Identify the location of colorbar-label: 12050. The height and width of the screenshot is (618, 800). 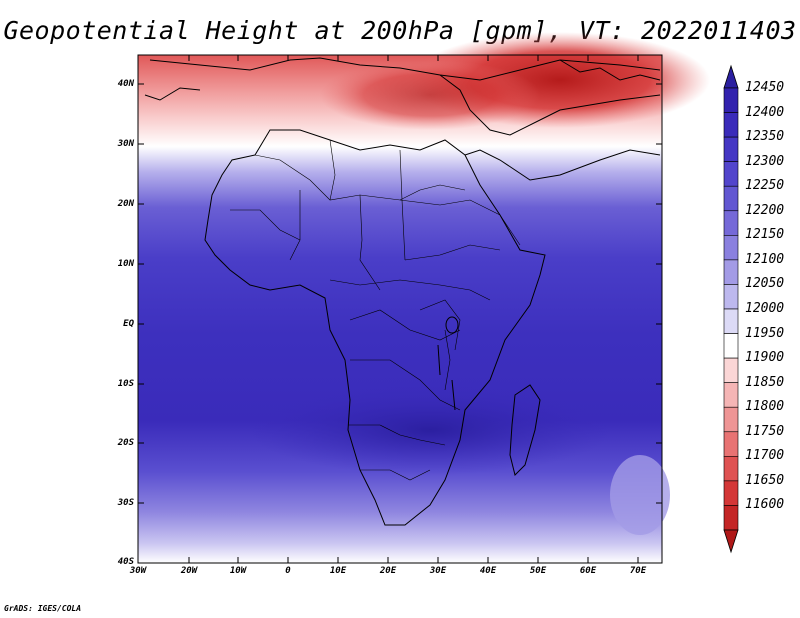
(765, 284).